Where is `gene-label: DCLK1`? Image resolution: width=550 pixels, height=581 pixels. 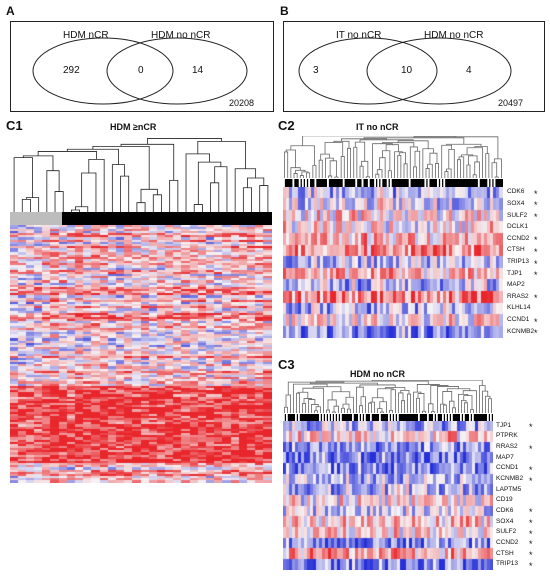
gene-label: DCLK1 is located at coordinates (517, 227).